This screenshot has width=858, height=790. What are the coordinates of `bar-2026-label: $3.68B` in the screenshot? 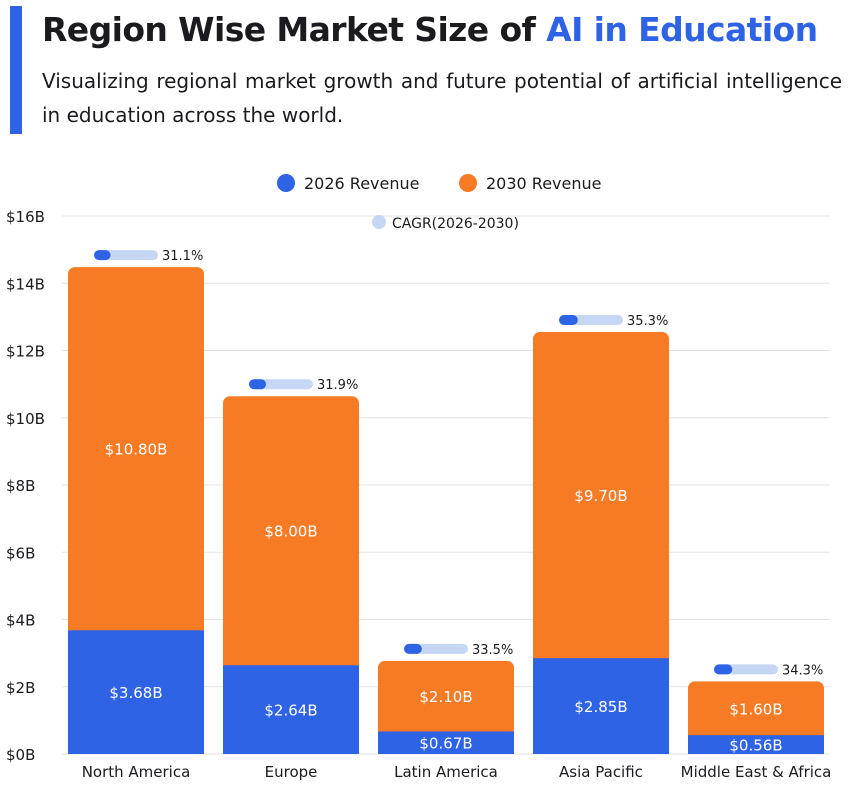 It's located at (135, 693).